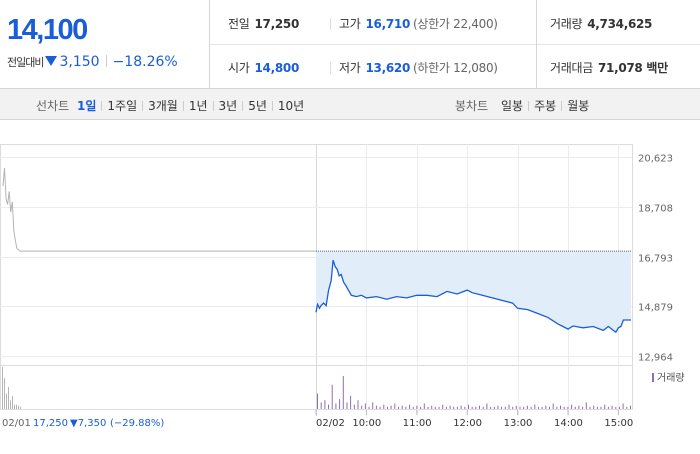  I want to click on tab-3month: 3개월, so click(163, 106).